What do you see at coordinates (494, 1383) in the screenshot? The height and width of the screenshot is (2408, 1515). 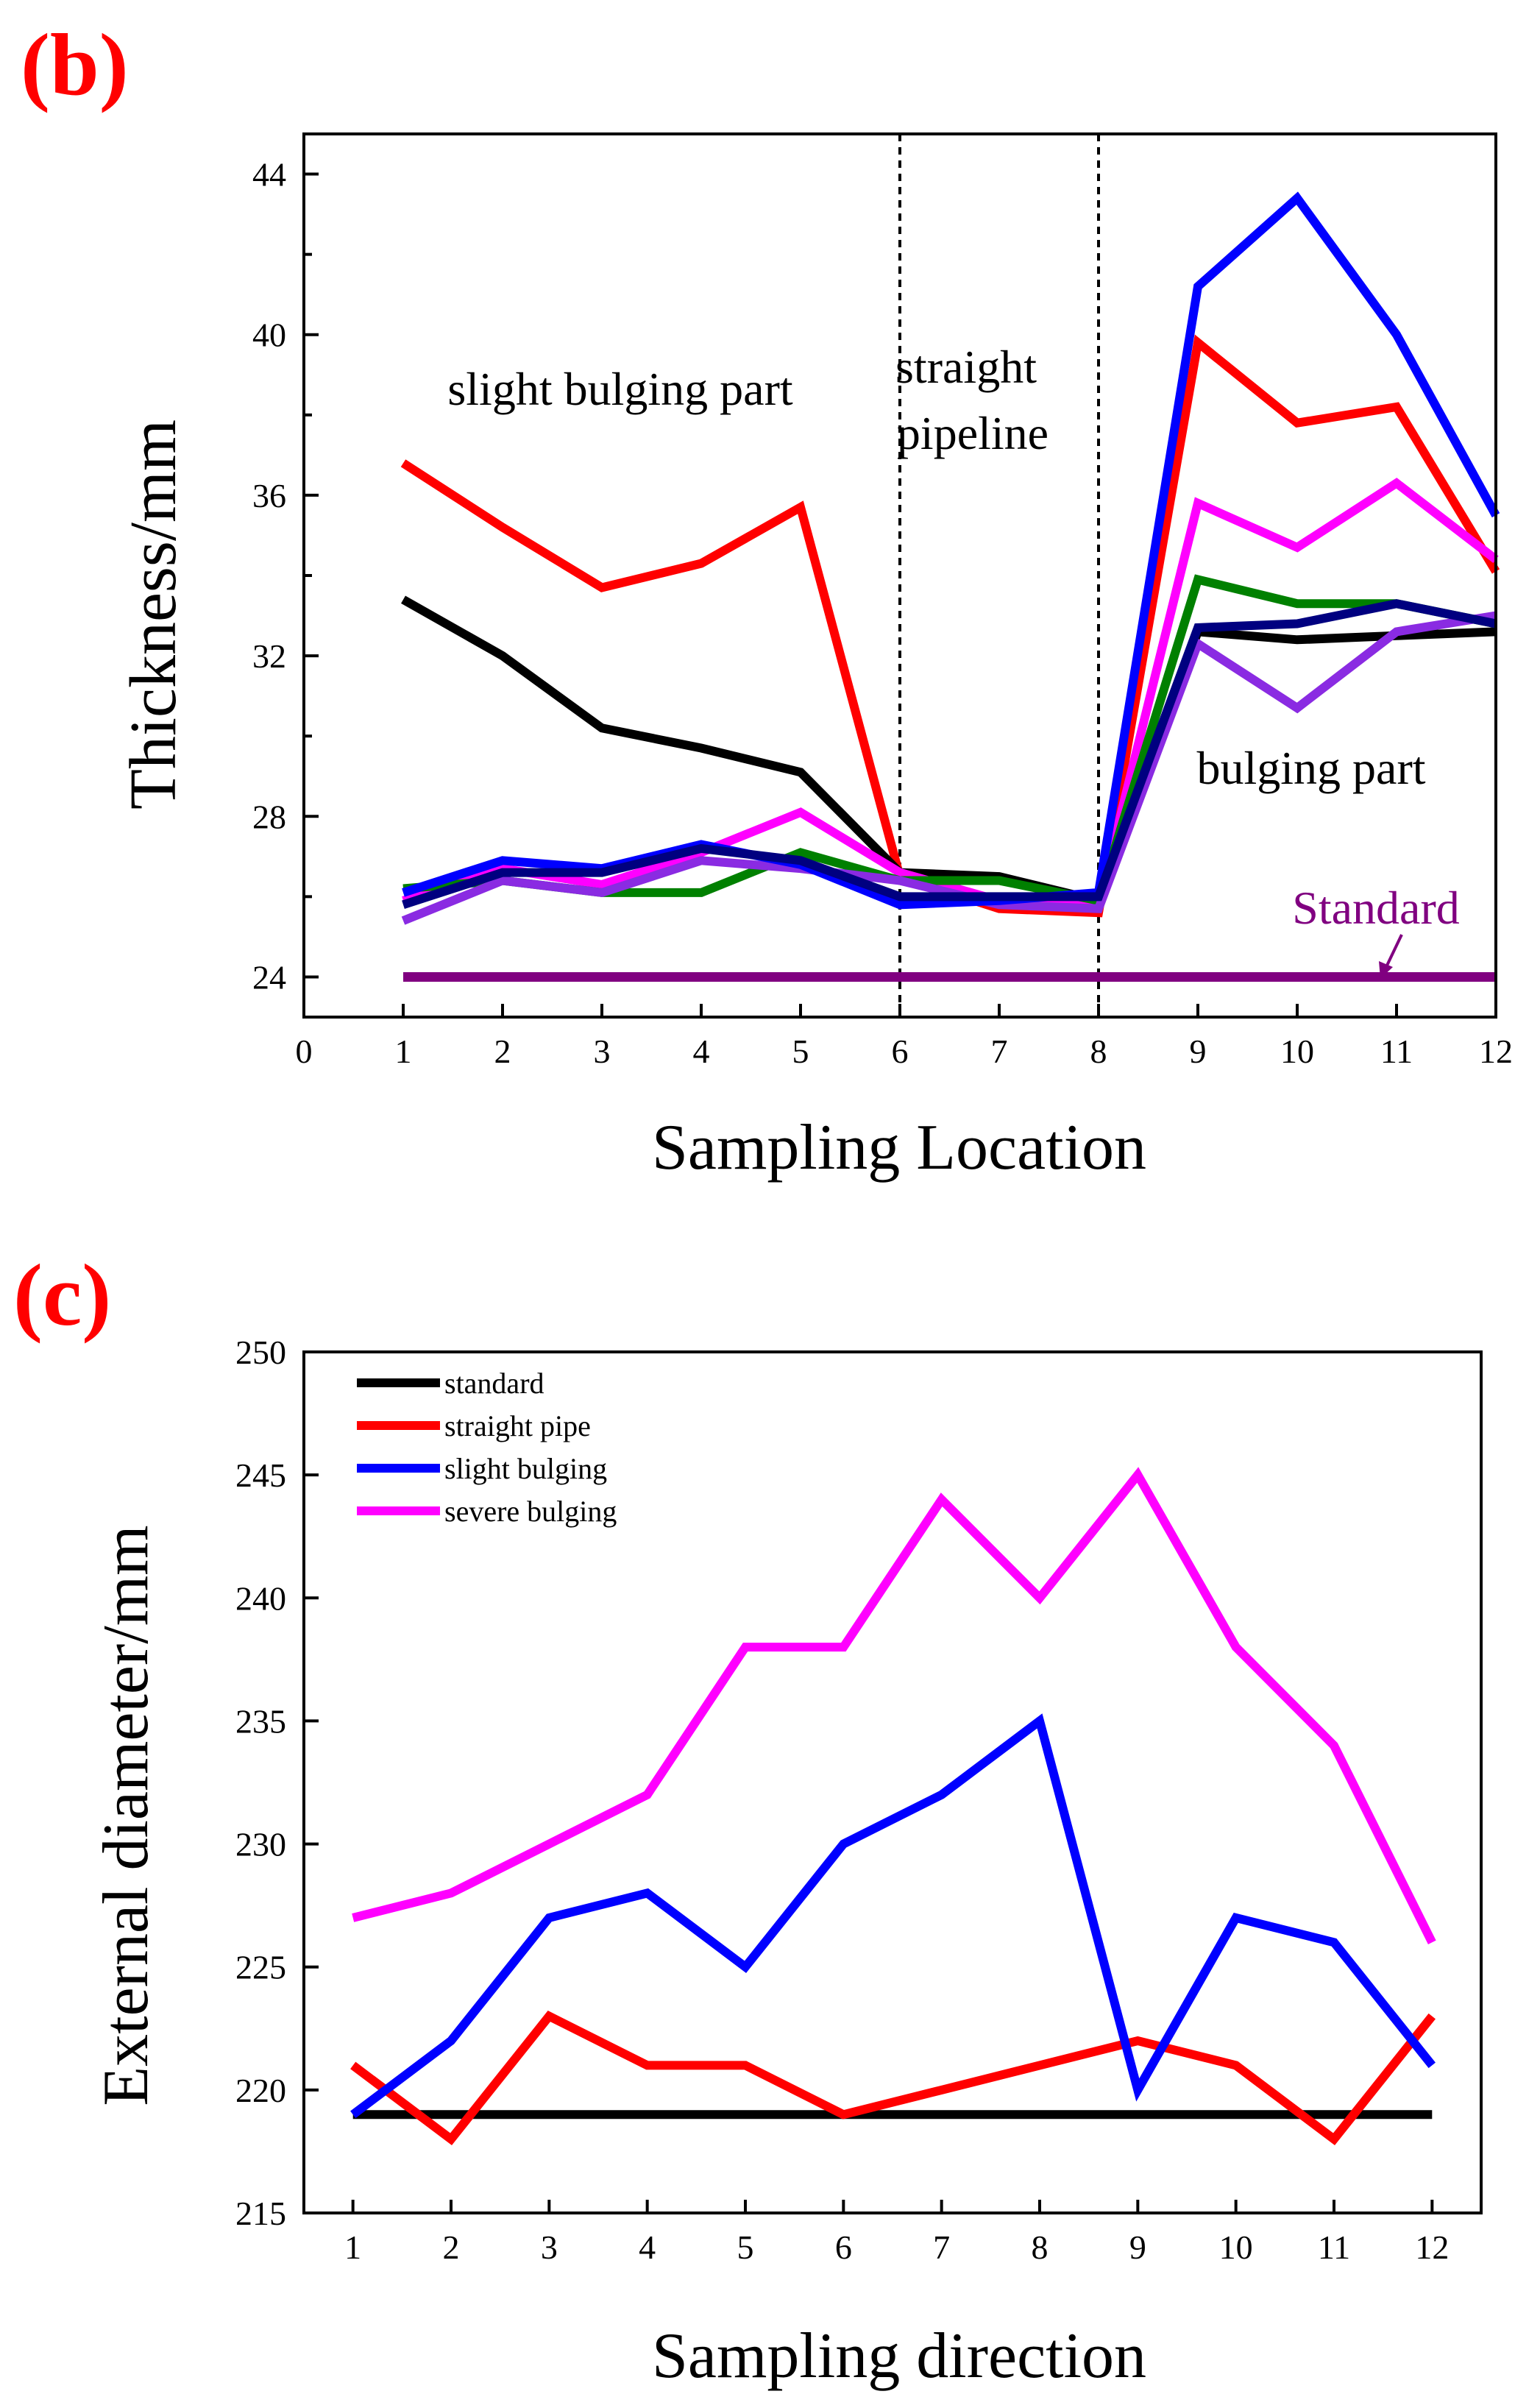 I see `legend-label: standard` at bounding box center [494, 1383].